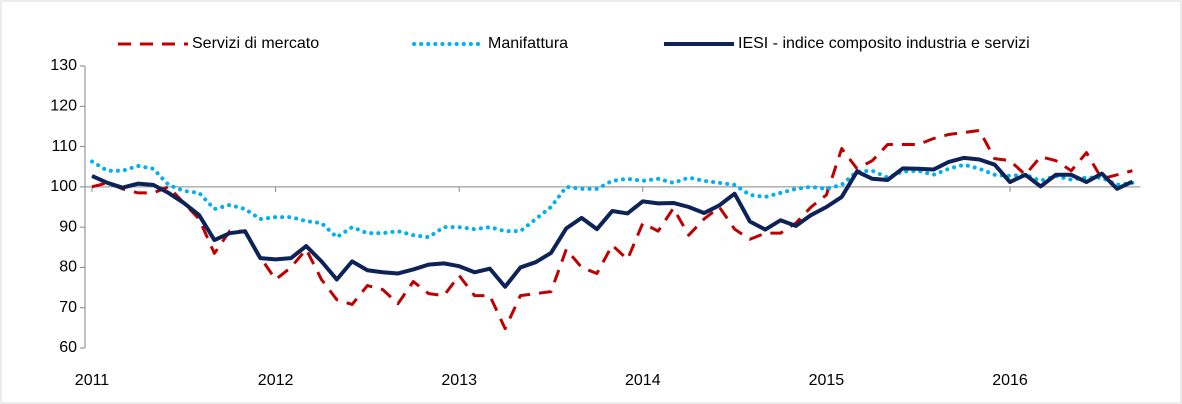 This screenshot has height=404, width=1182. Describe the element at coordinates (64, 146) in the screenshot. I see `y-tick-label: 110` at that location.